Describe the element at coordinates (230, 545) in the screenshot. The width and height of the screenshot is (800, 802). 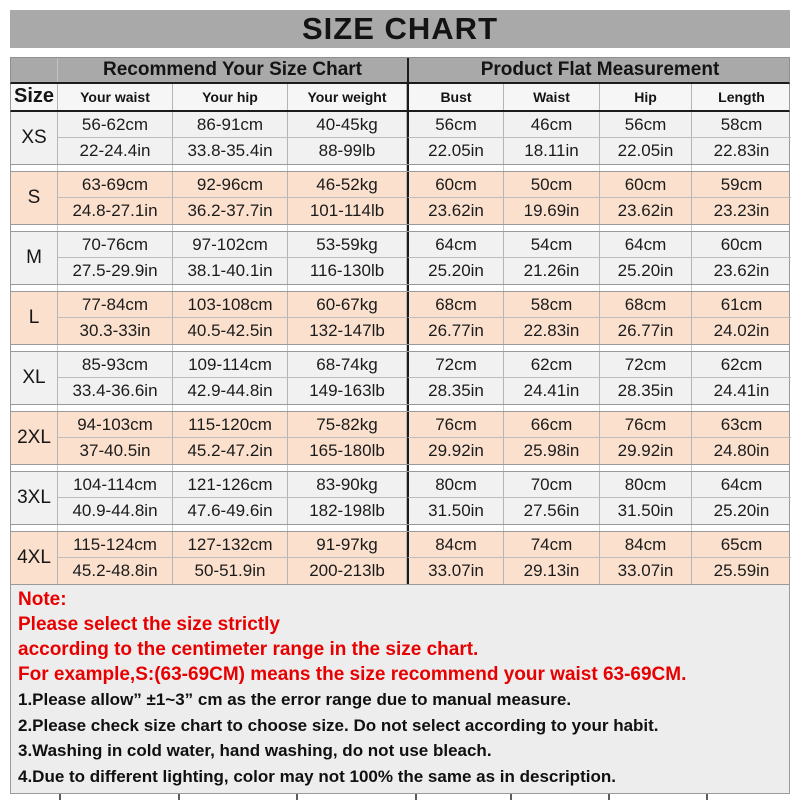
I see `measurement-cell-cm: 127-132cm` at that location.